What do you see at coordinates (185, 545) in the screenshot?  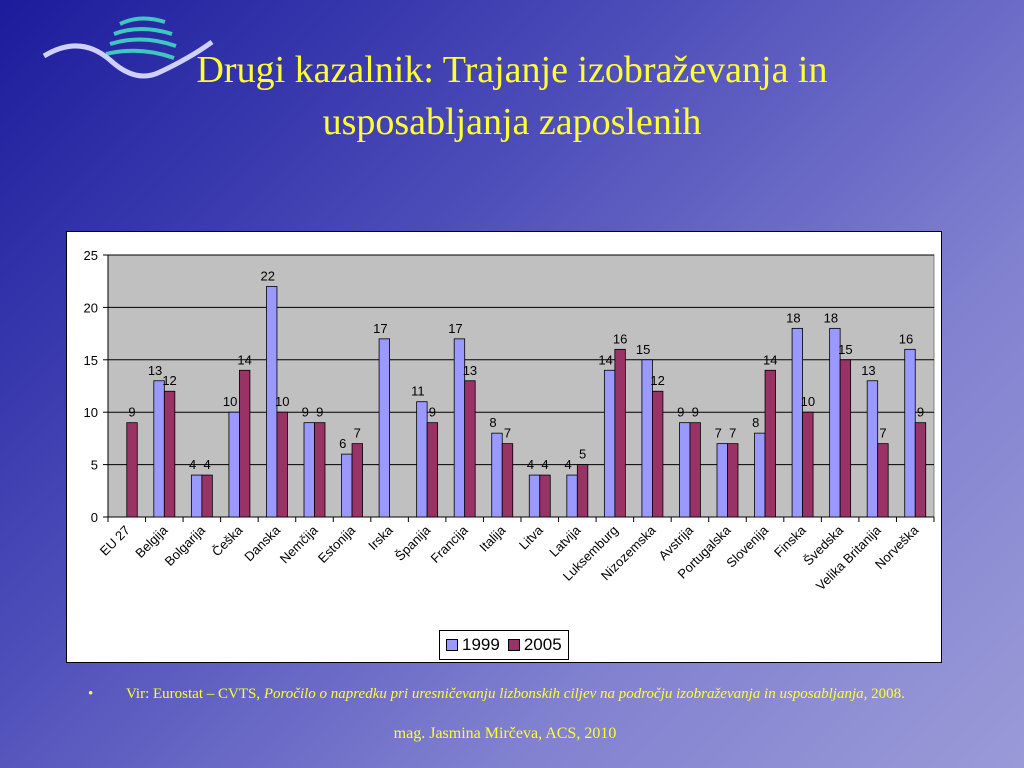 I see `x-tick-label: Bolgarija` at bounding box center [185, 545].